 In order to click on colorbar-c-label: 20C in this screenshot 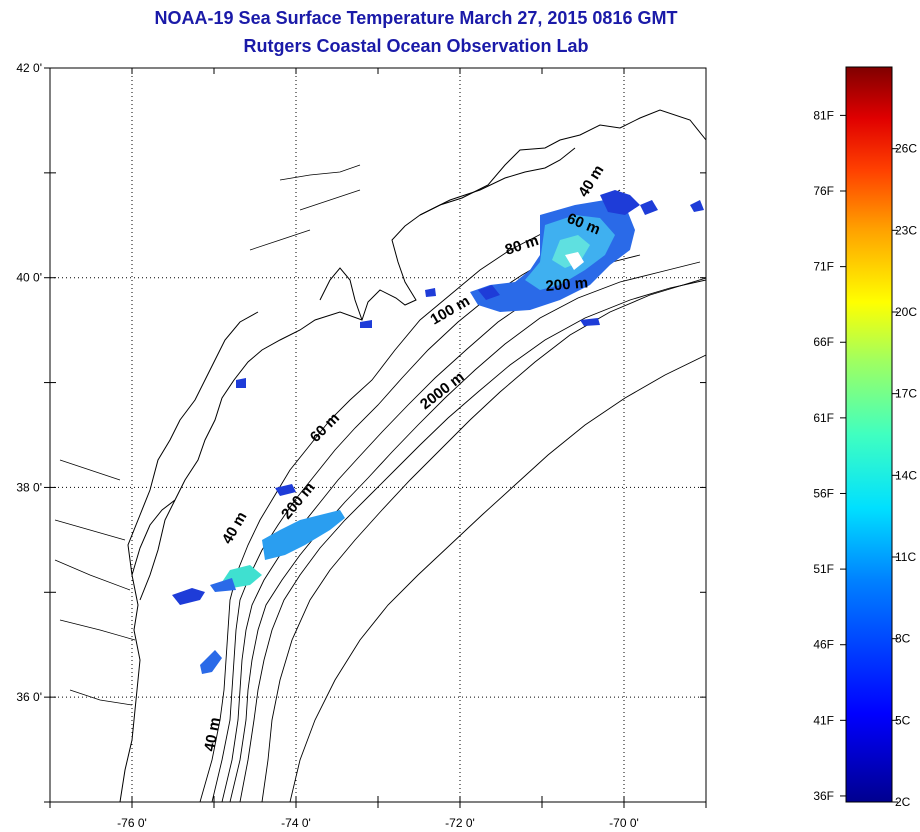, I will do `click(906, 312)`.